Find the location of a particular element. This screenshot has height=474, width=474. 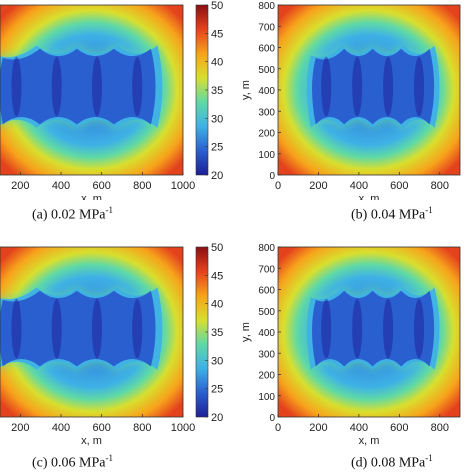

caption-b-text: (b) 0.04 MPa is located at coordinates (388, 215).